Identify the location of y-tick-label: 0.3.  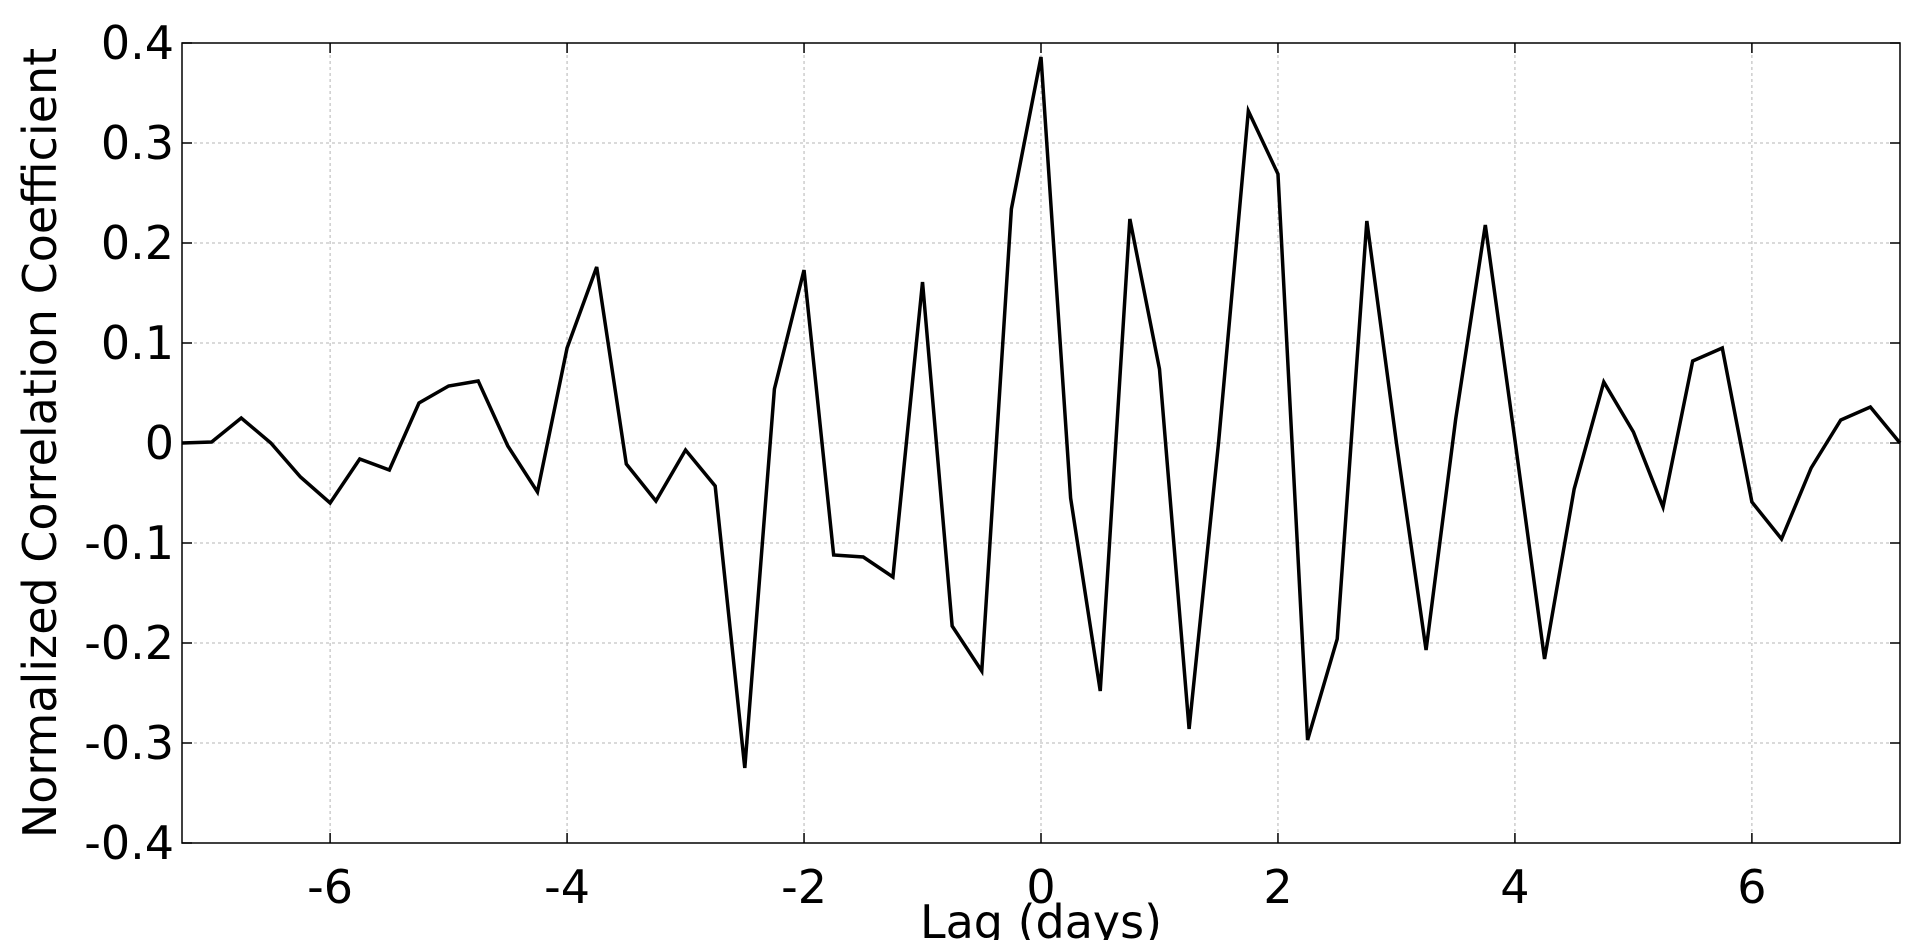
(137, 143).